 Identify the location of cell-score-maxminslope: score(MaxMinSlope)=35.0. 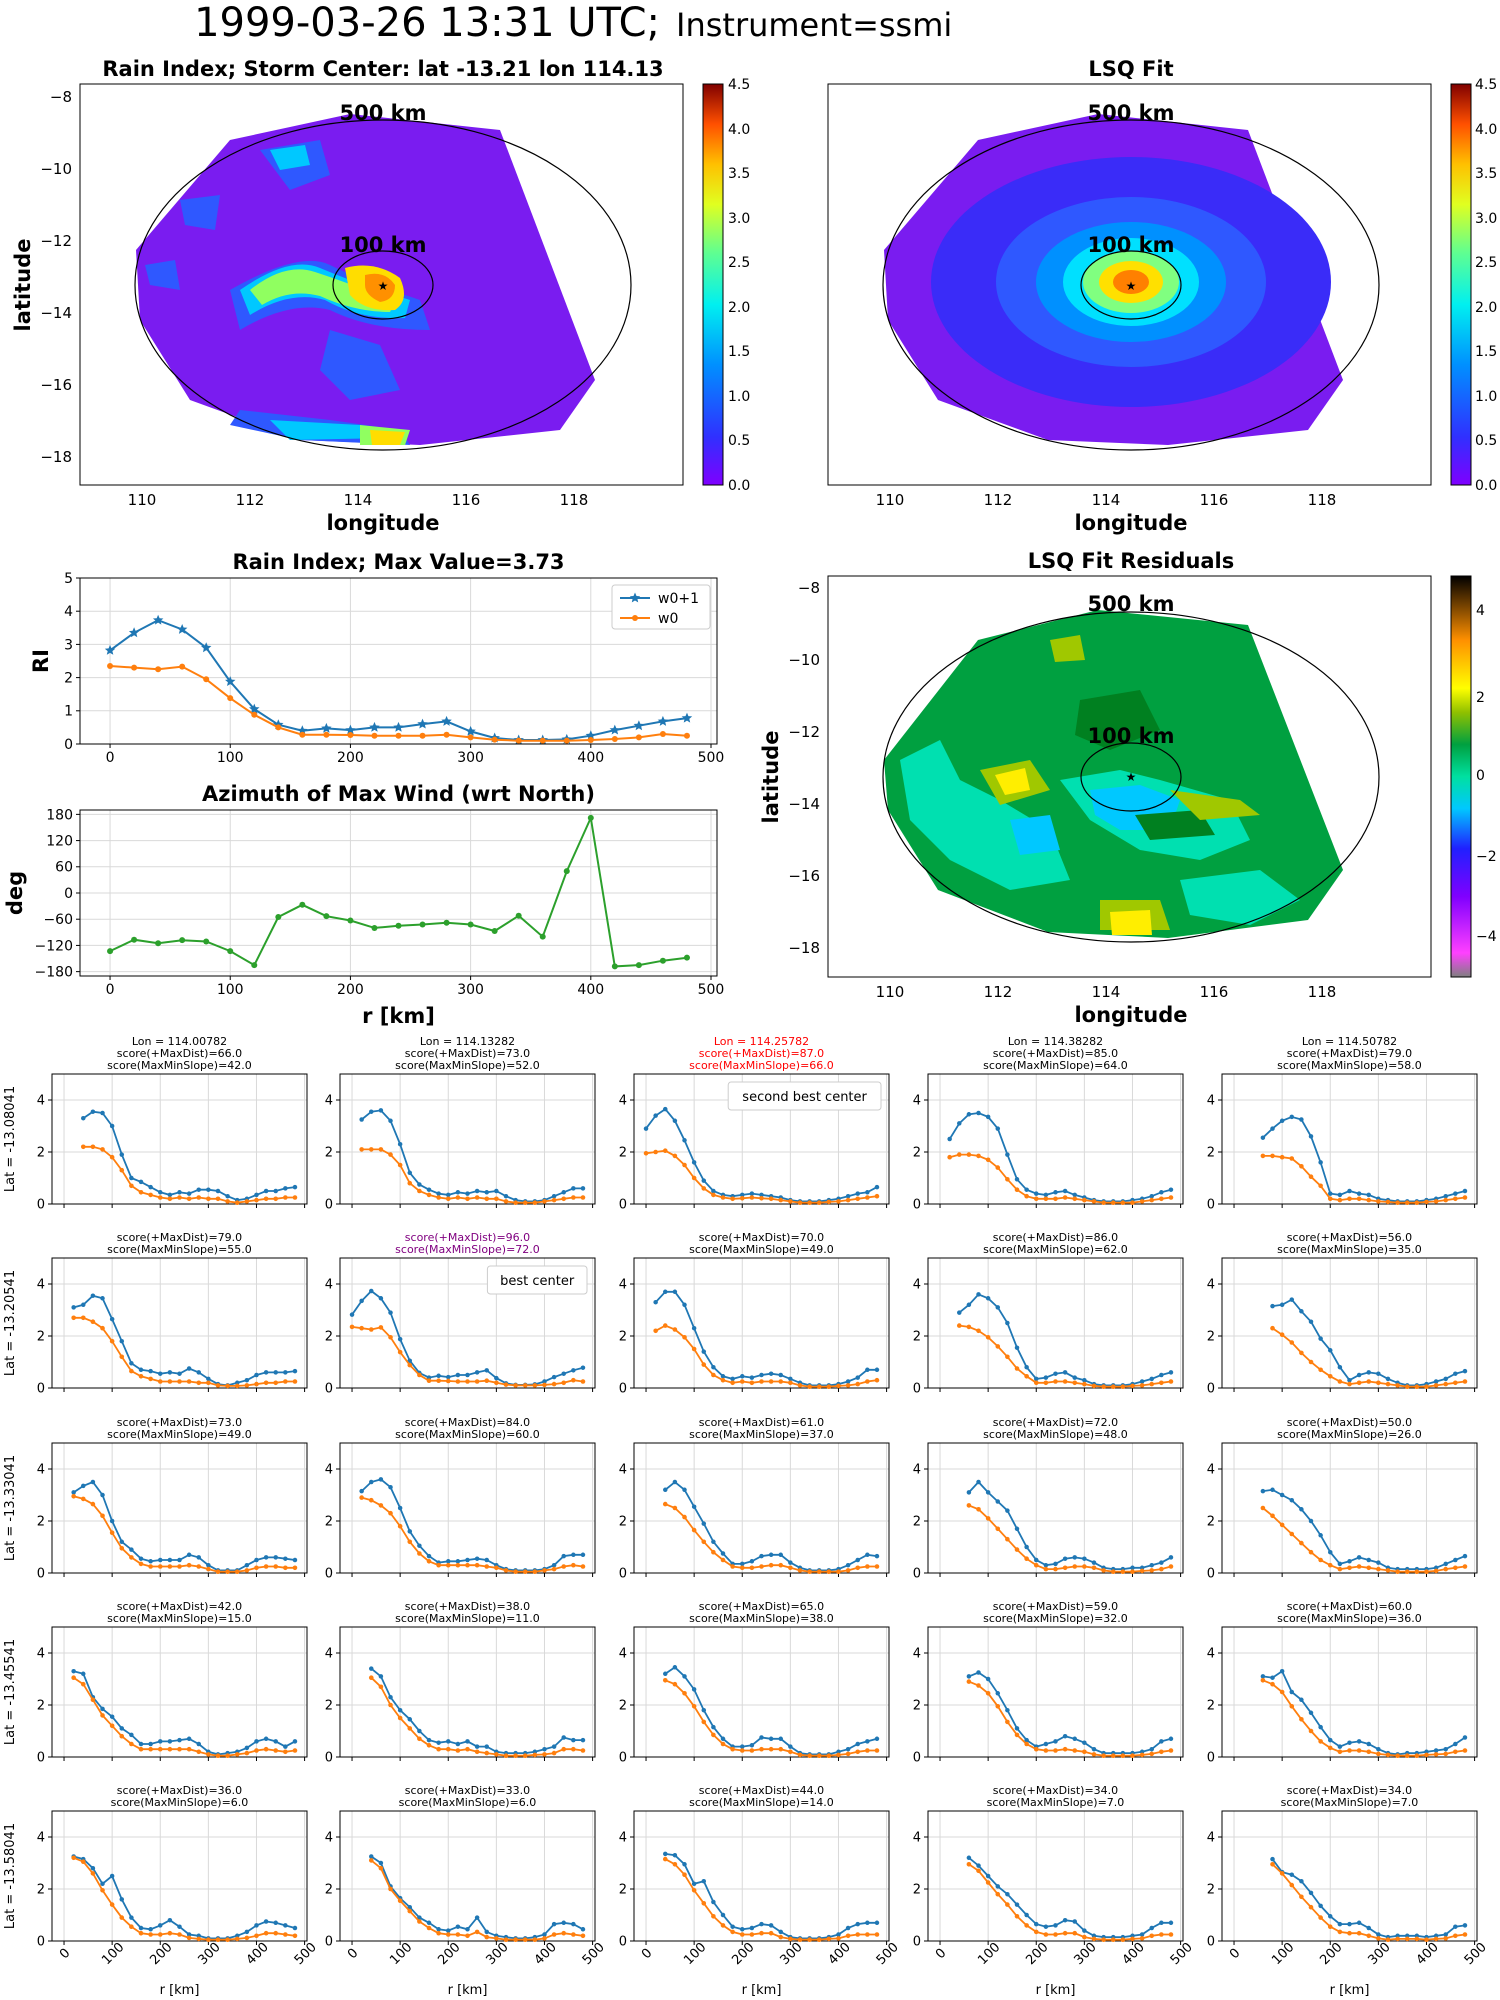
(1349, 1249).